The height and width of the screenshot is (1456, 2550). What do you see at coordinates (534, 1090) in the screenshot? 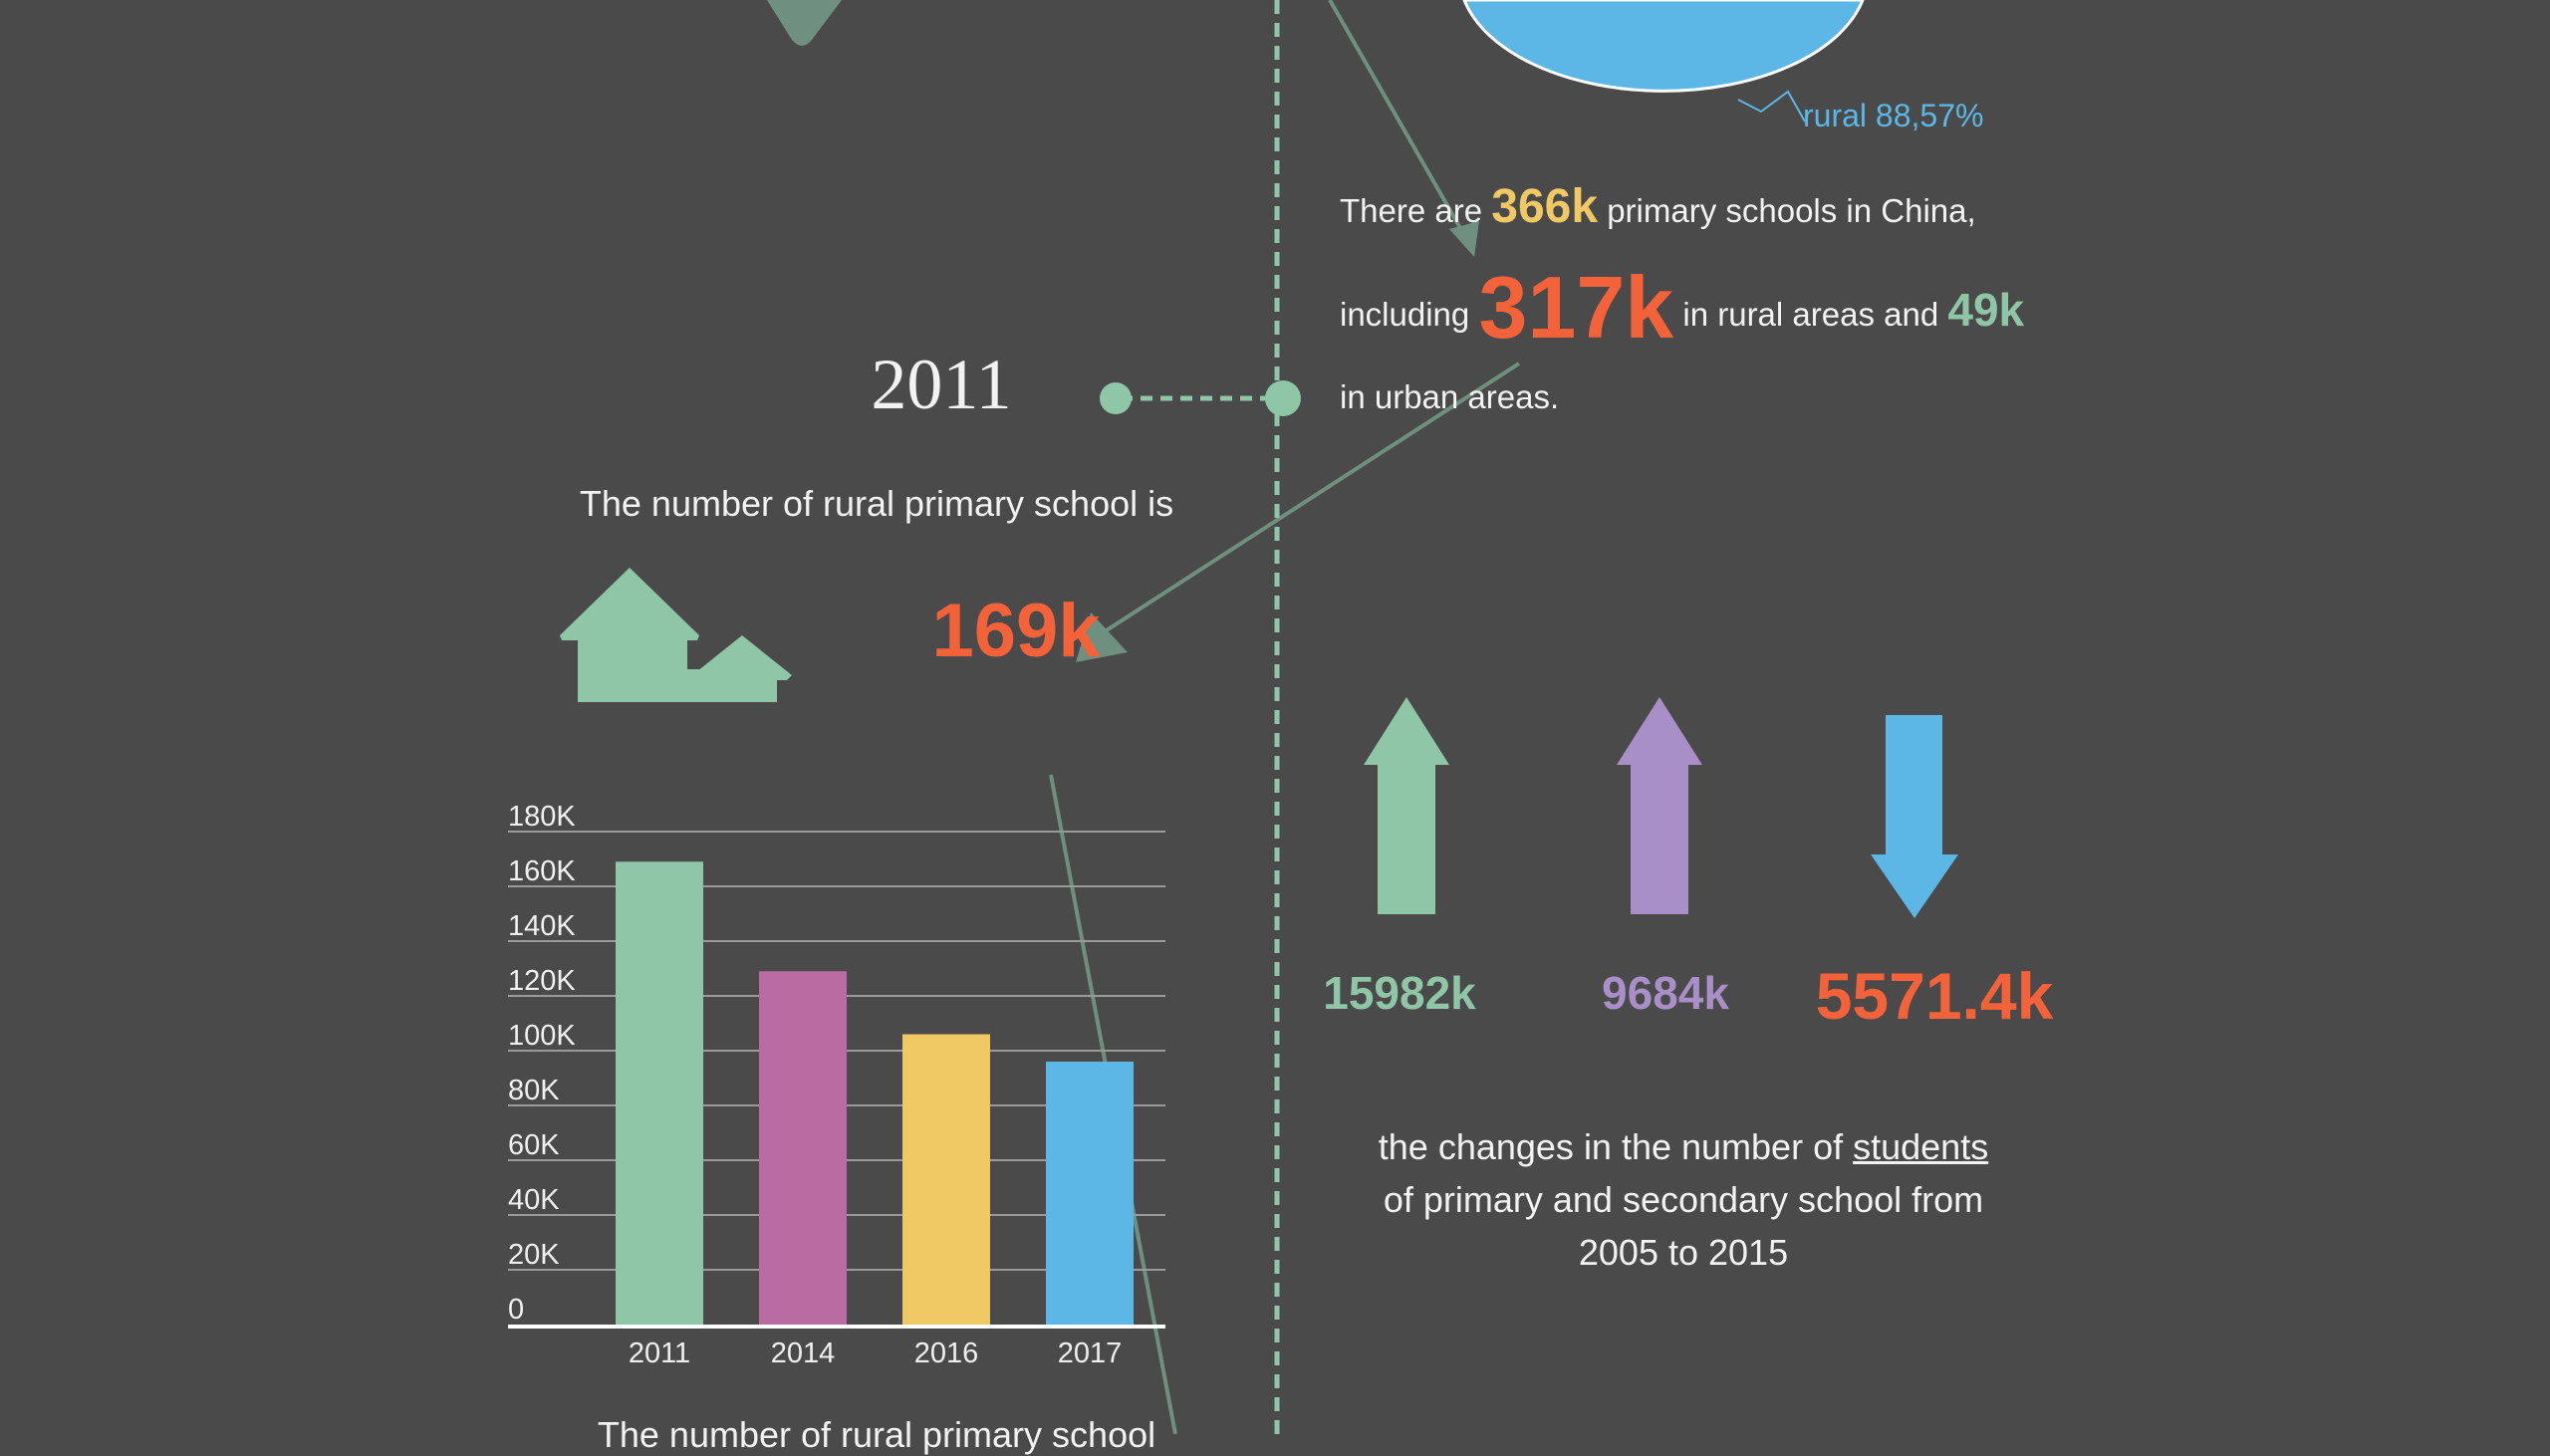
I see `y-tick-label: 80K` at bounding box center [534, 1090].